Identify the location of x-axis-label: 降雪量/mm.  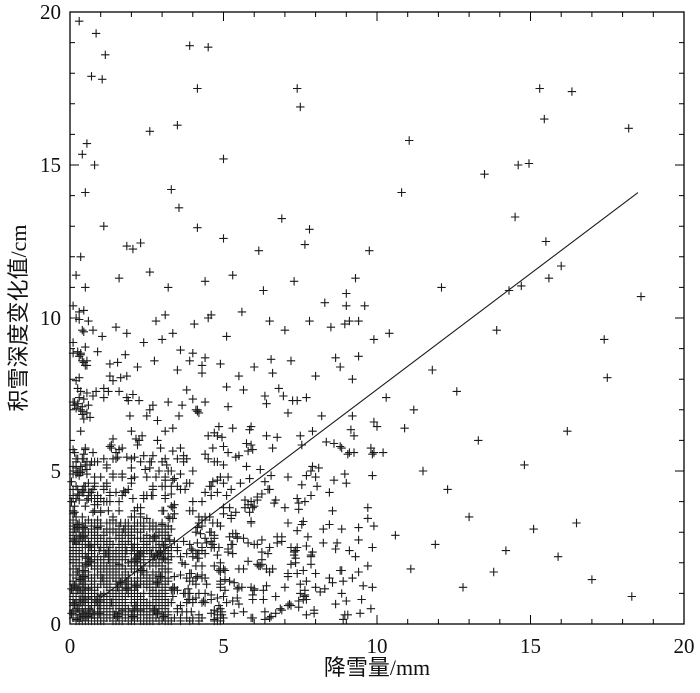
(377, 667).